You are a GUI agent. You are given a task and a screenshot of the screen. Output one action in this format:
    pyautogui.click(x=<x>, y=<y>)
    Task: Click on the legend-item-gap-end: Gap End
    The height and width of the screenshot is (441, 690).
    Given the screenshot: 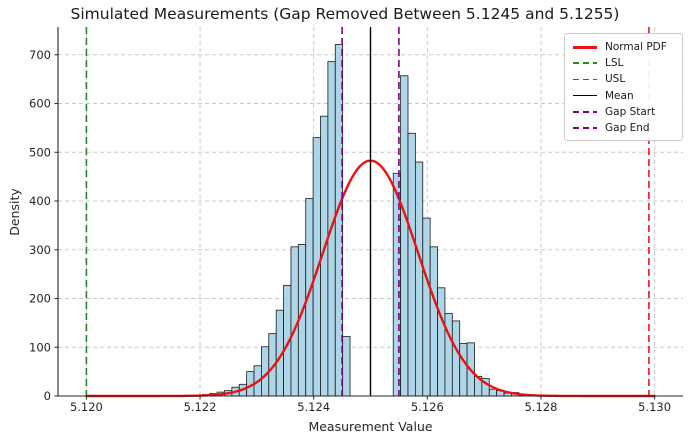 What is the action you would take?
    pyautogui.click(x=623, y=128)
    